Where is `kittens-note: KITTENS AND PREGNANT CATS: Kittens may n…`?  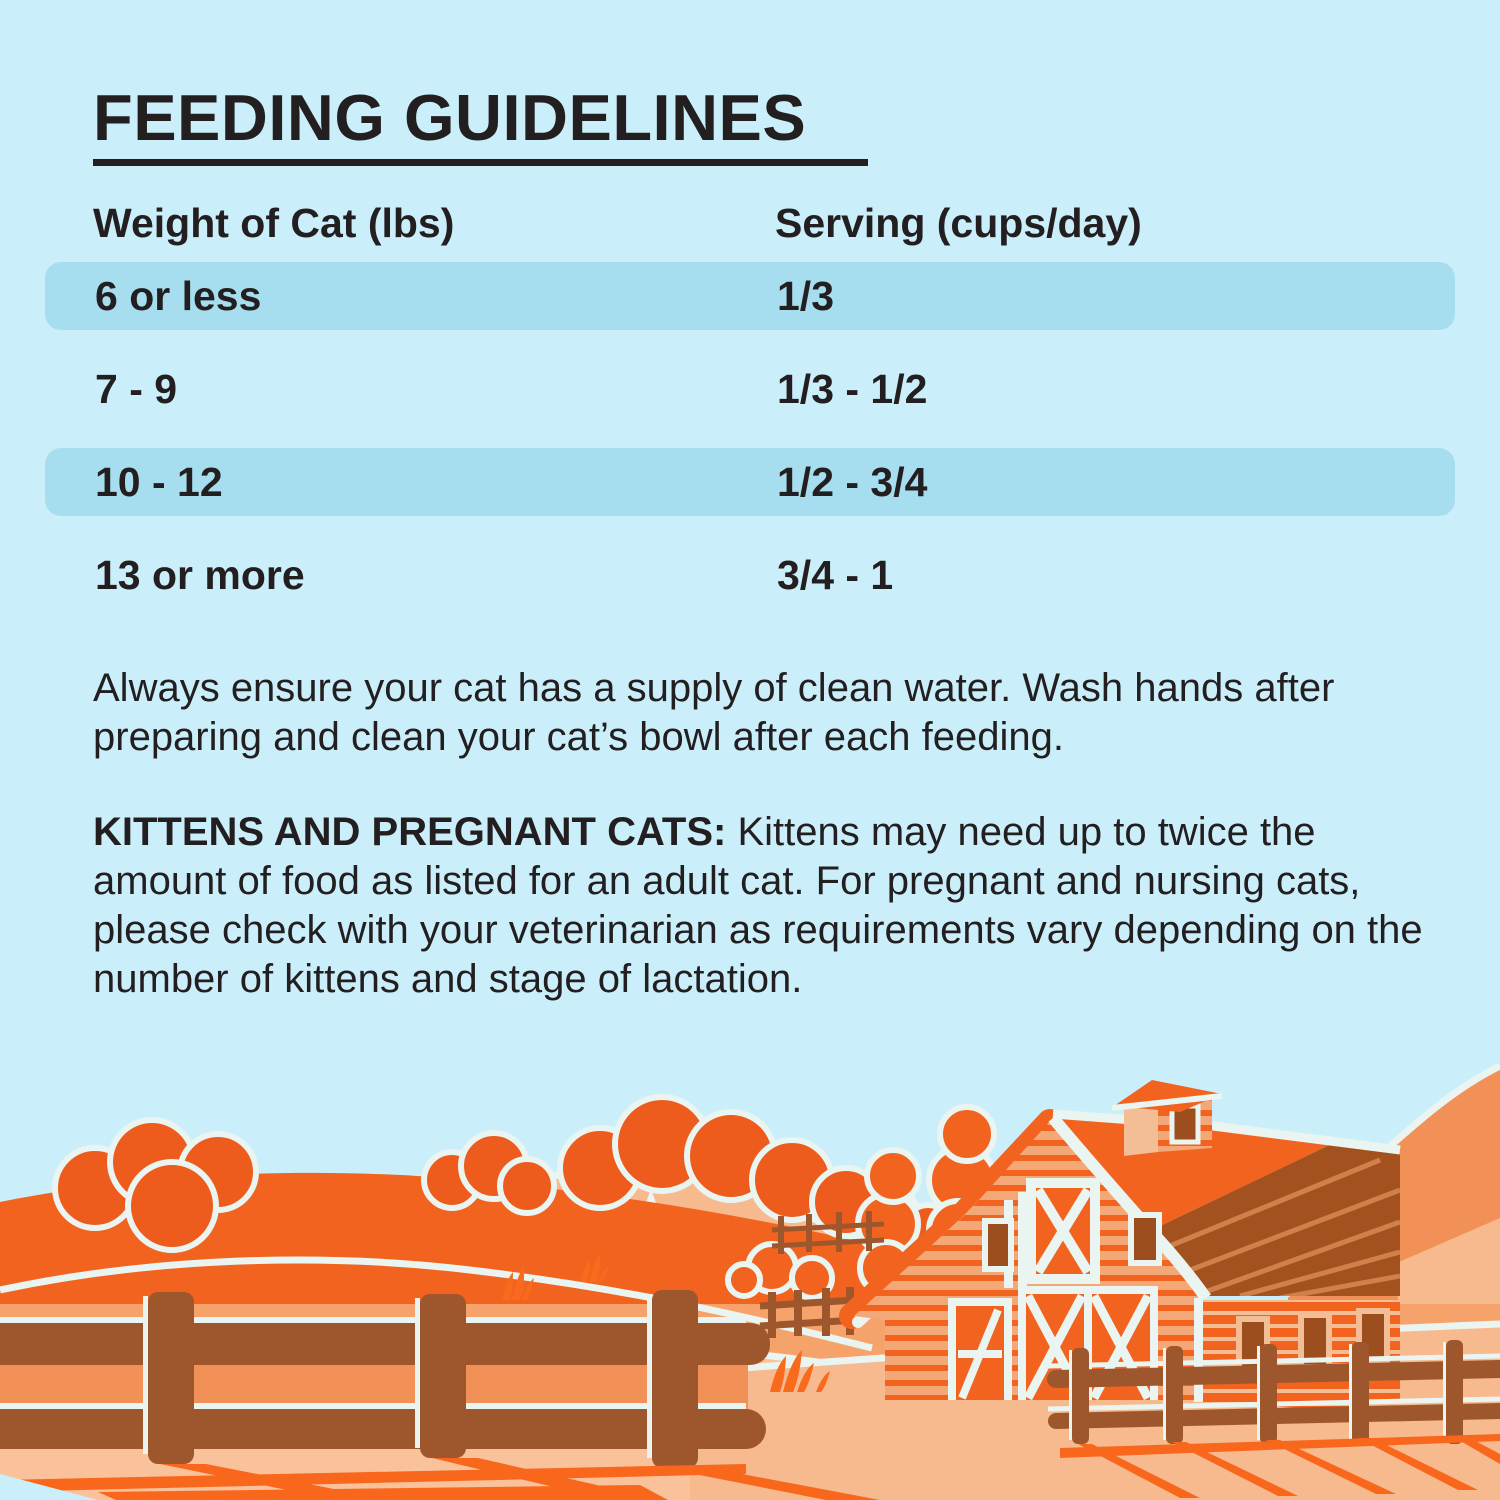
kittens-note: KITTENS AND PREGNANT CATS: Kittens may n… is located at coordinates (774, 906).